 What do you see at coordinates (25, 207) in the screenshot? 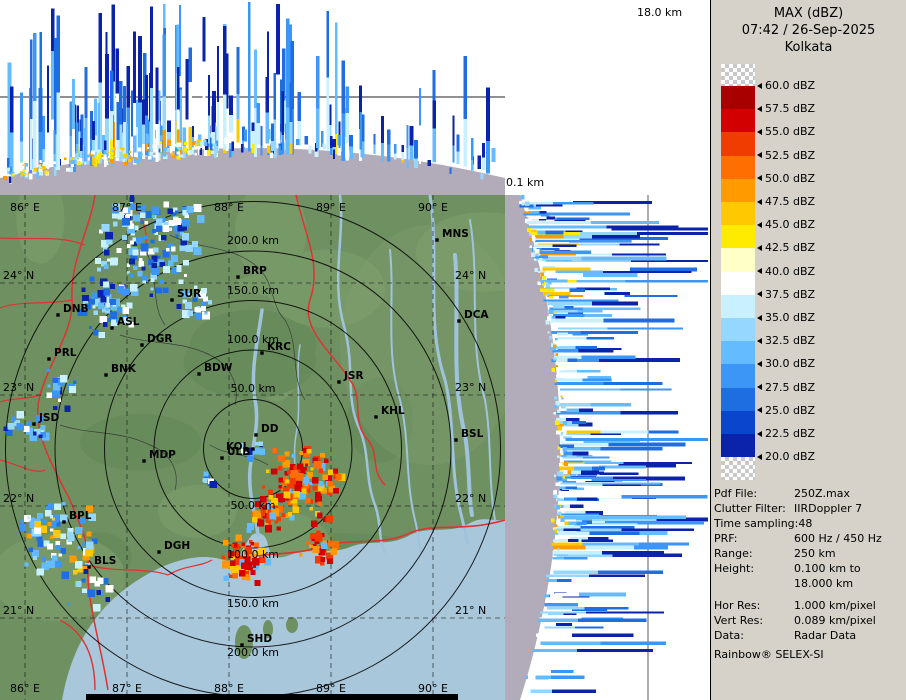
I see `lon-label: 86° E` at bounding box center [25, 207].